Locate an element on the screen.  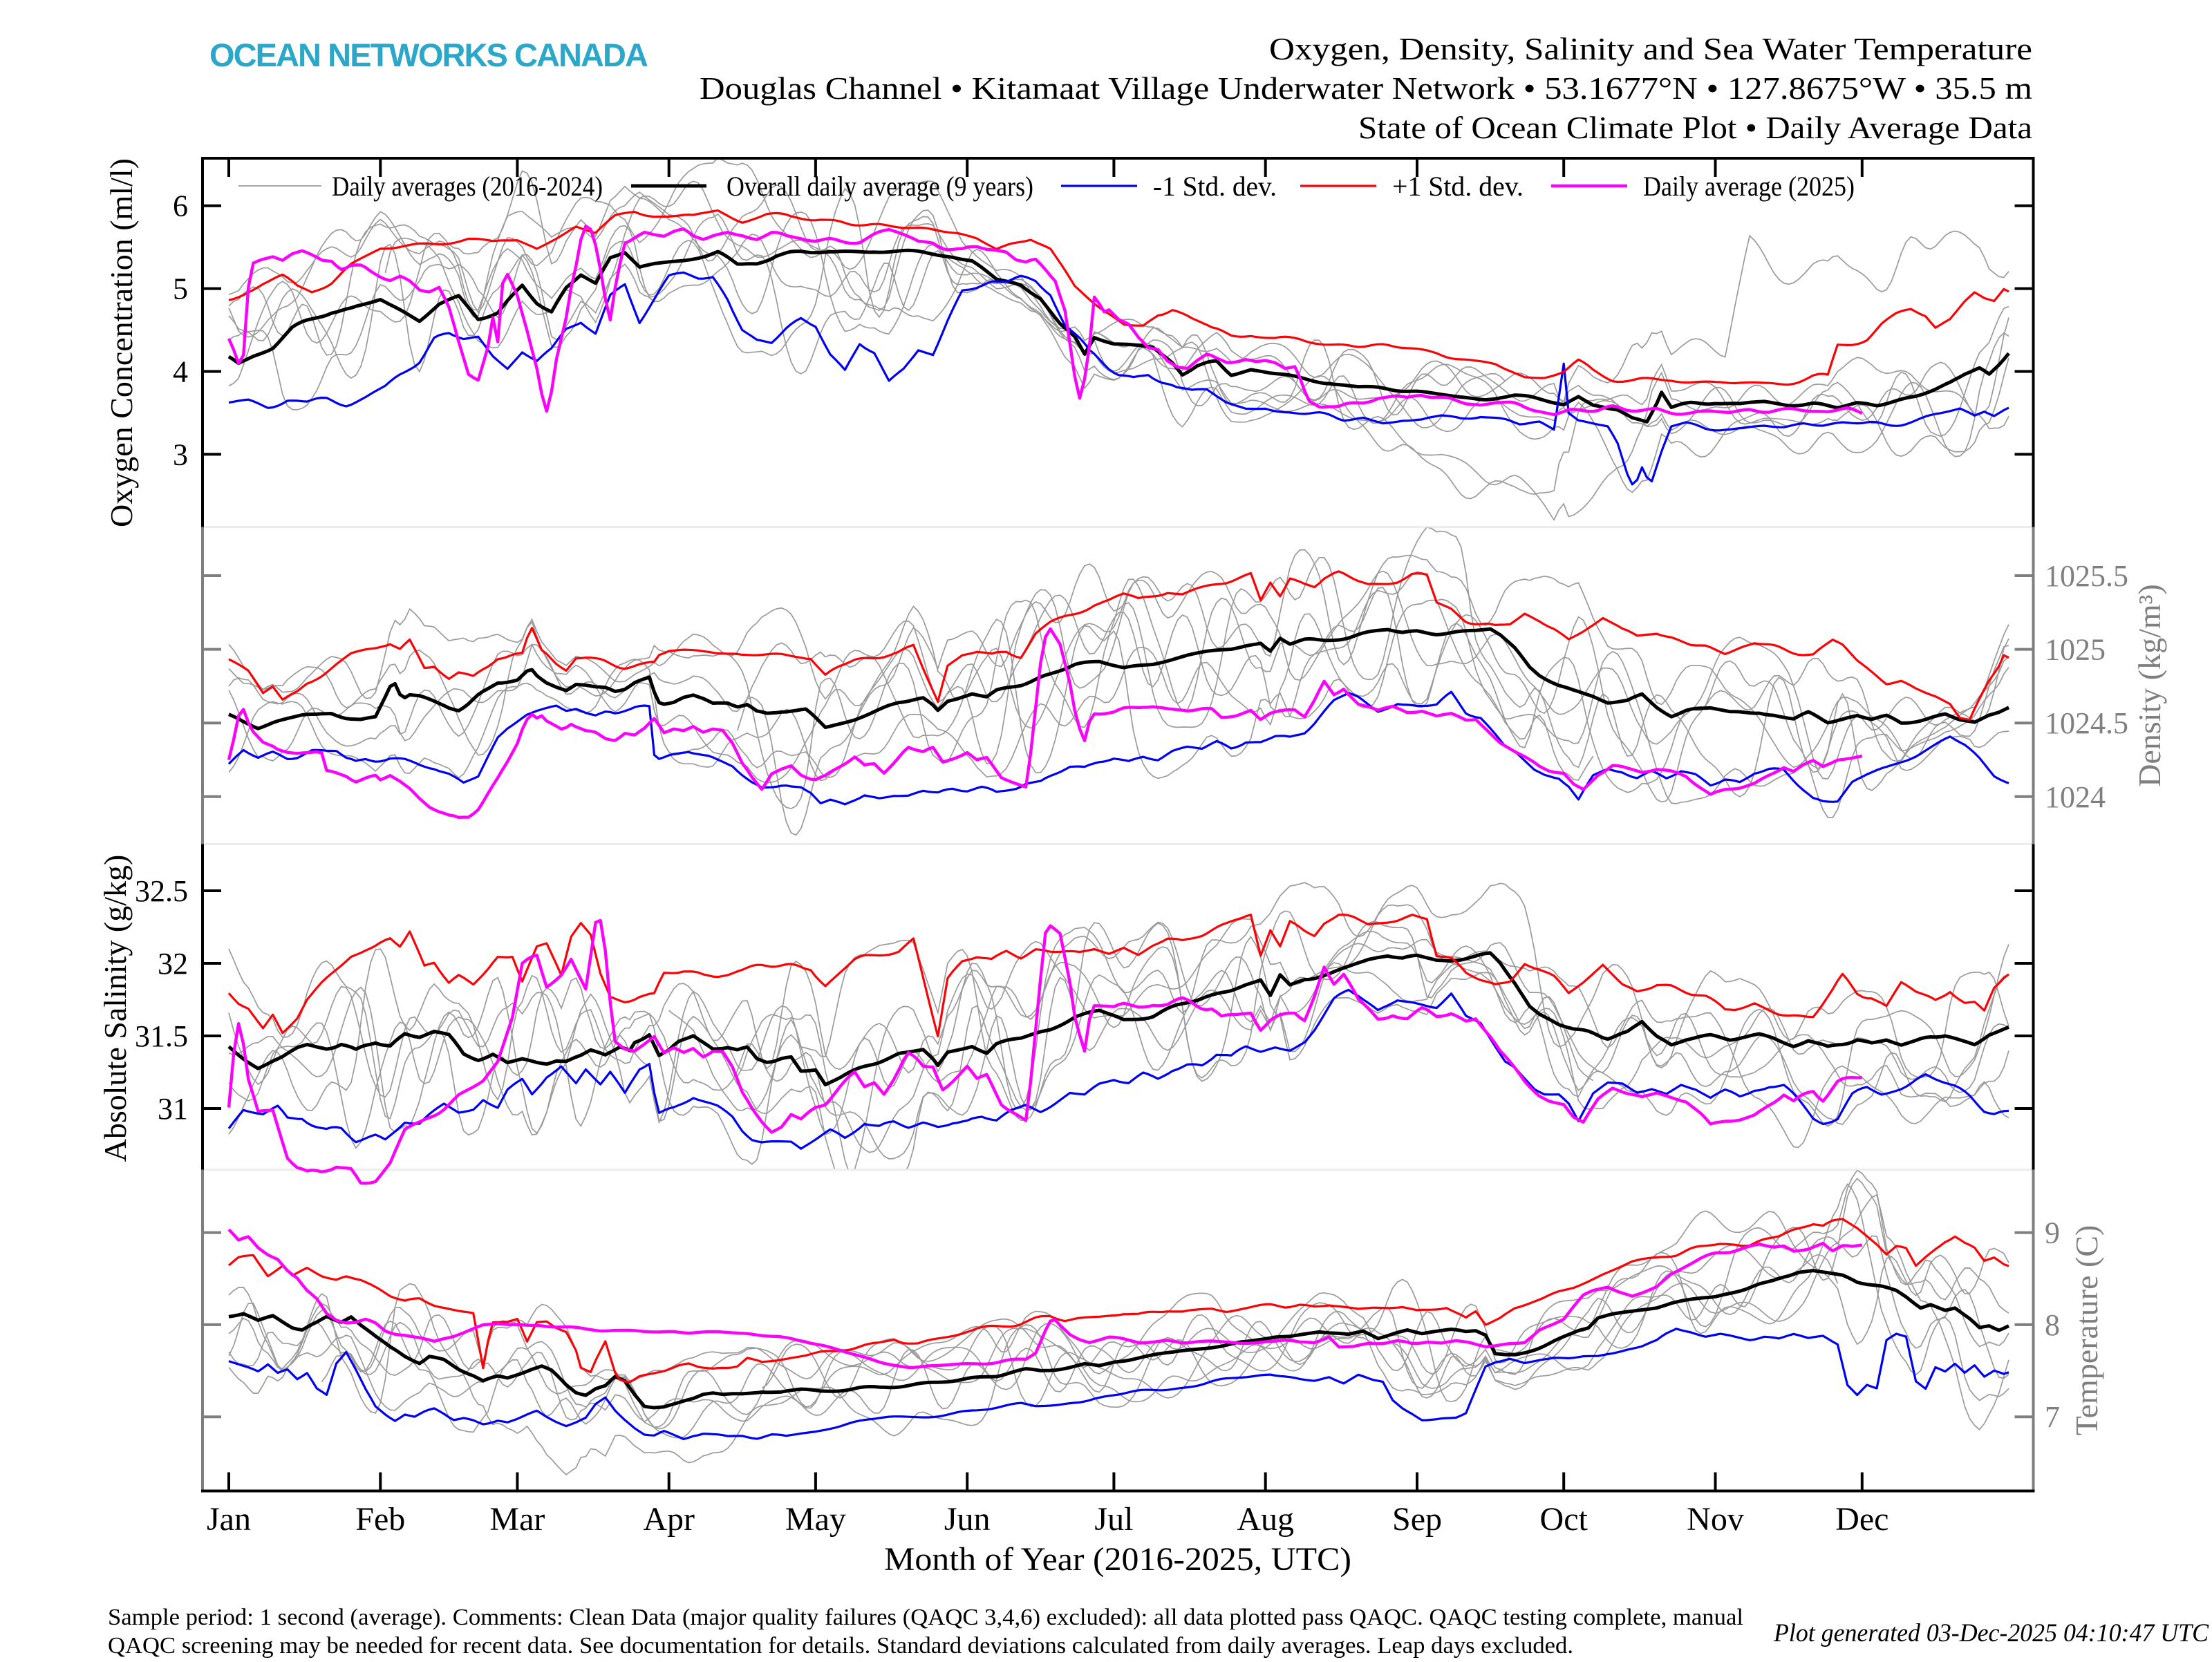
svg-text: Daily average (2025) is located at coordinates (1749, 186).